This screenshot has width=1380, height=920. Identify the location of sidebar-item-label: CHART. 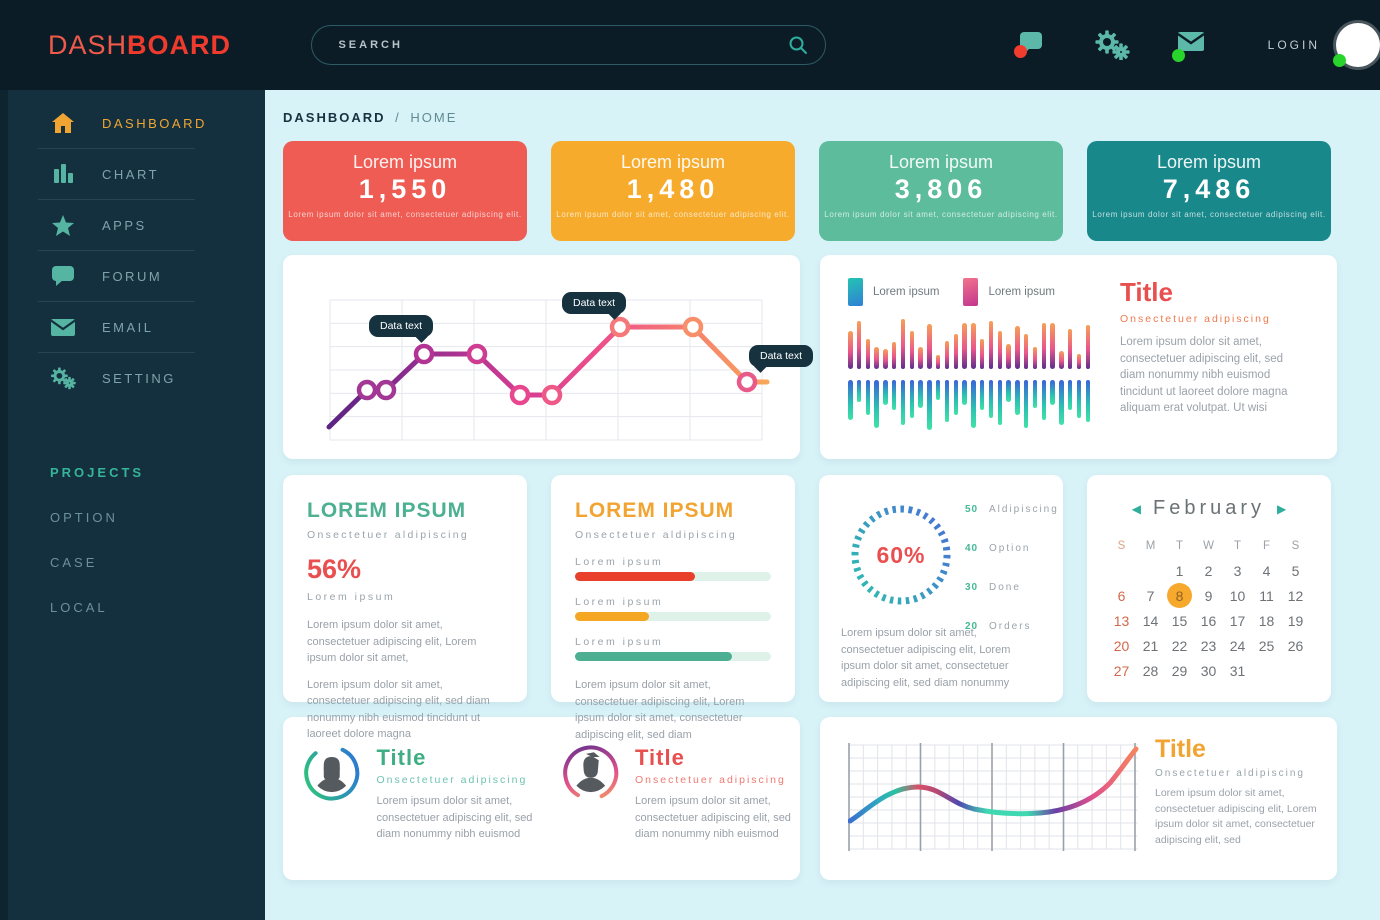
(131, 174).